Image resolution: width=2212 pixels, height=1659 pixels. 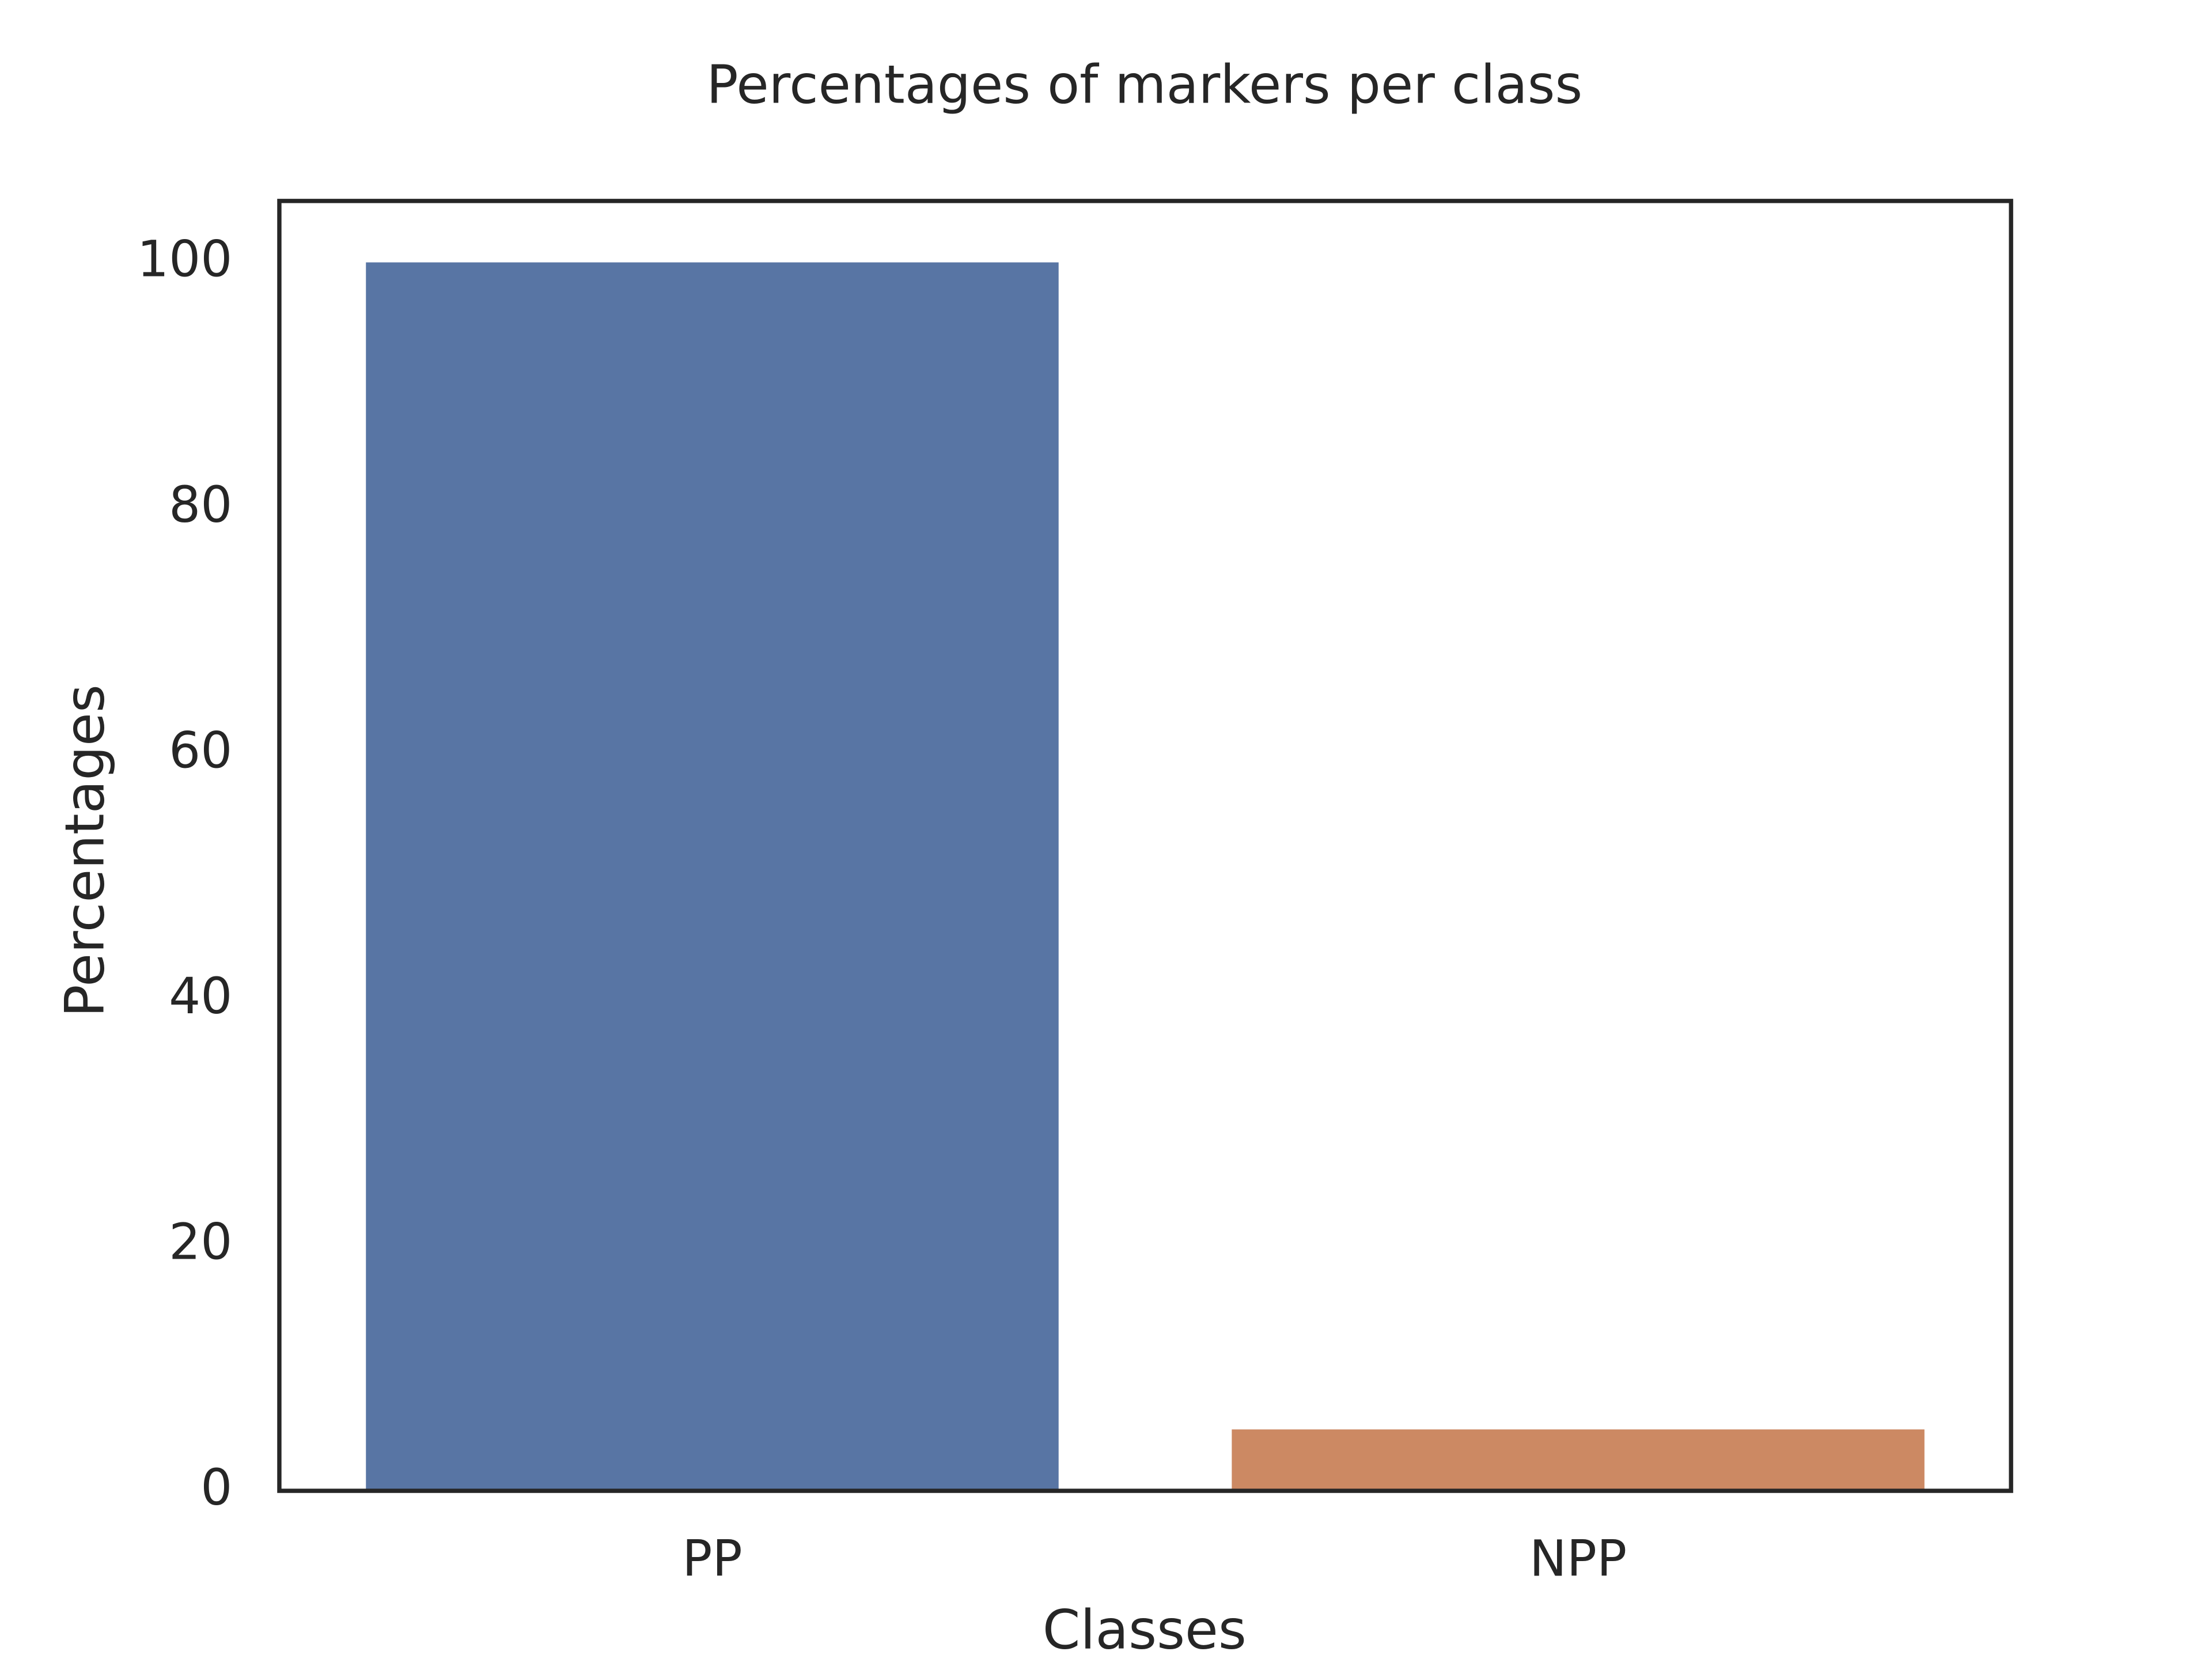 I want to click on y-tick-label: 0, so click(x=216, y=1488).